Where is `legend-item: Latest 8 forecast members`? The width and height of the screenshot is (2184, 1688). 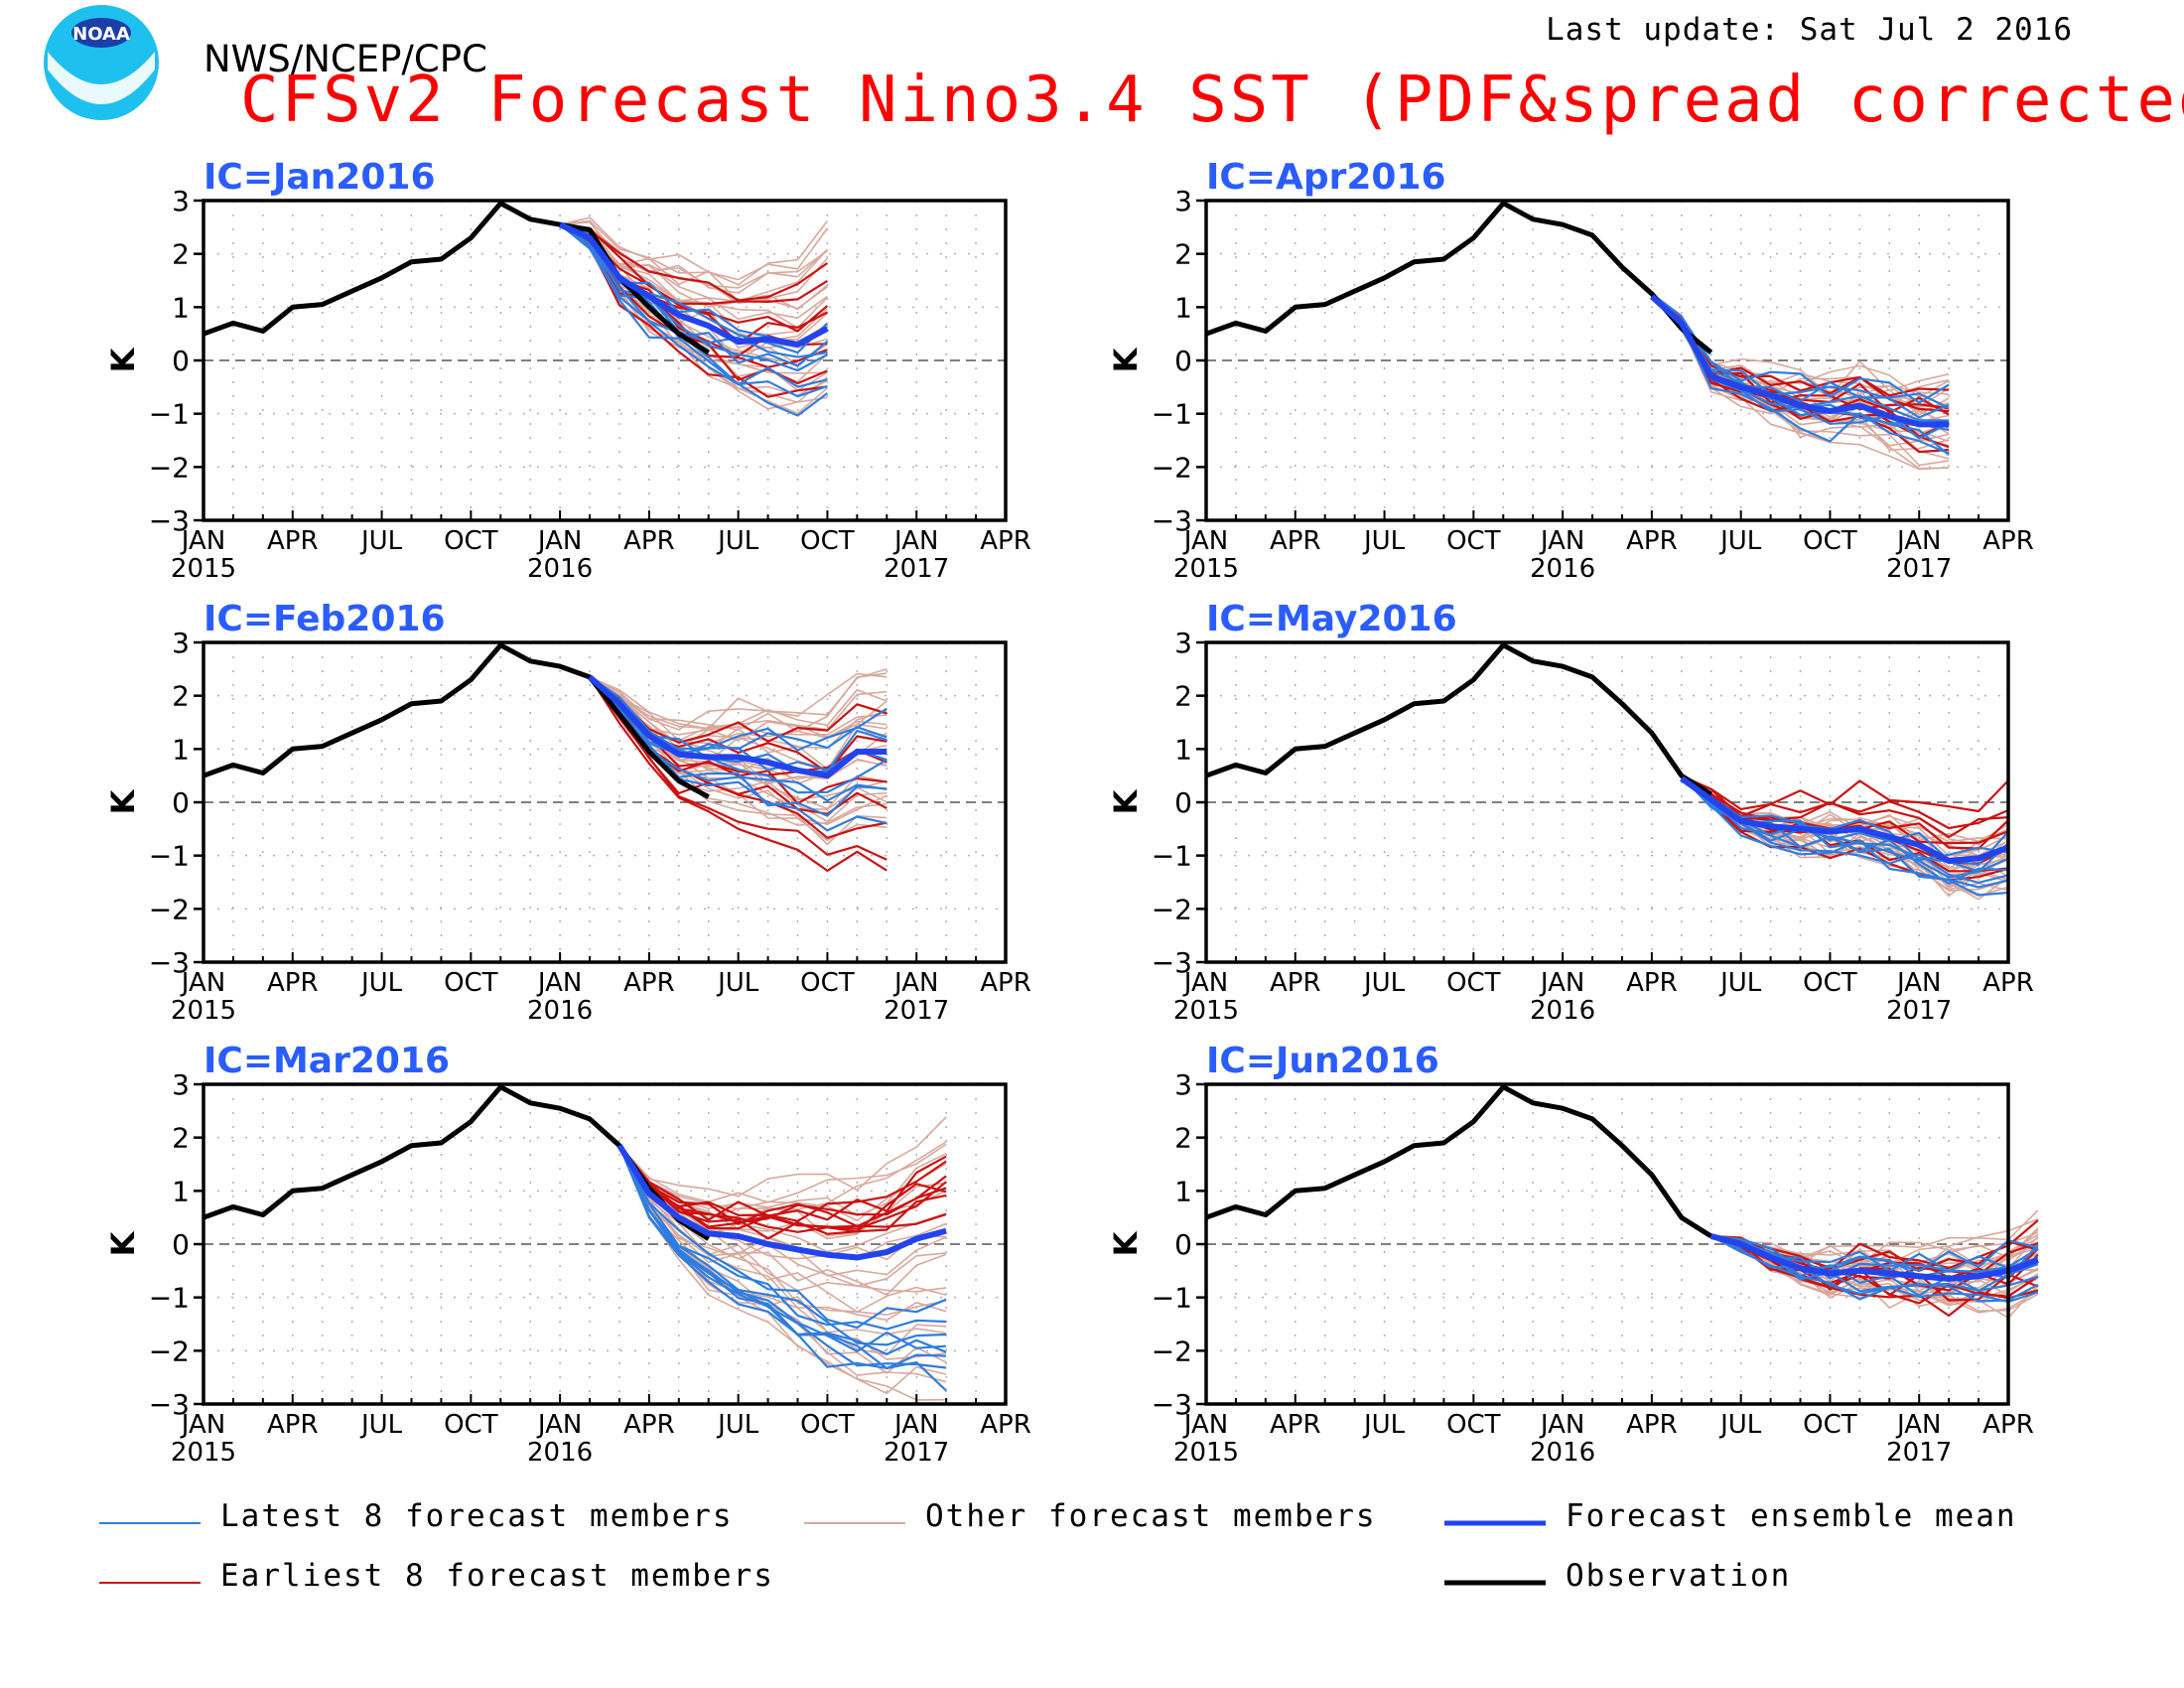
legend-item: Latest 8 forecast members is located at coordinates (415, 1516).